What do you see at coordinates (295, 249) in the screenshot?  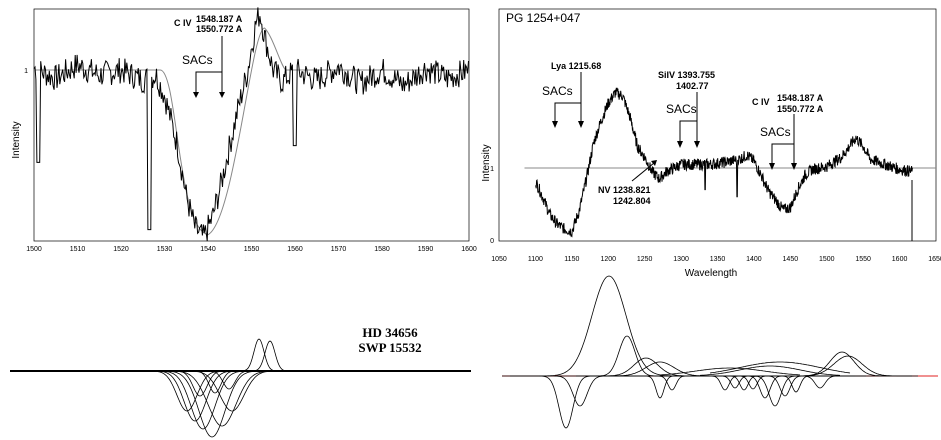 I see `x-tick-label: 1560` at bounding box center [295, 249].